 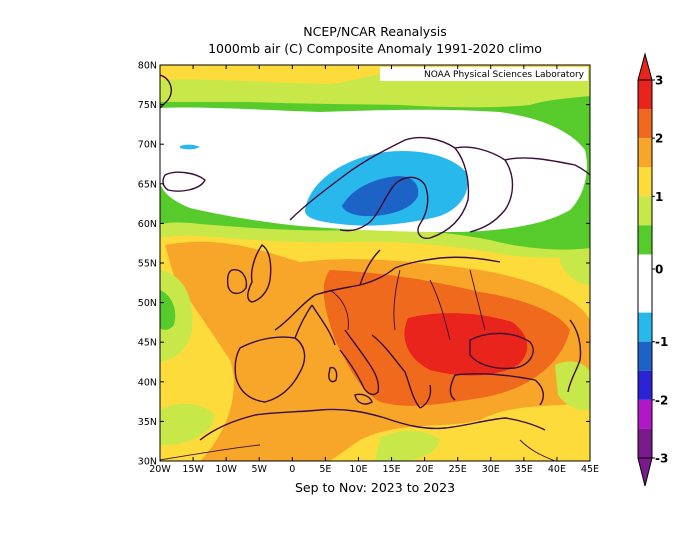 What do you see at coordinates (333, 374) in the screenshot?
I see `sardinia` at bounding box center [333, 374].